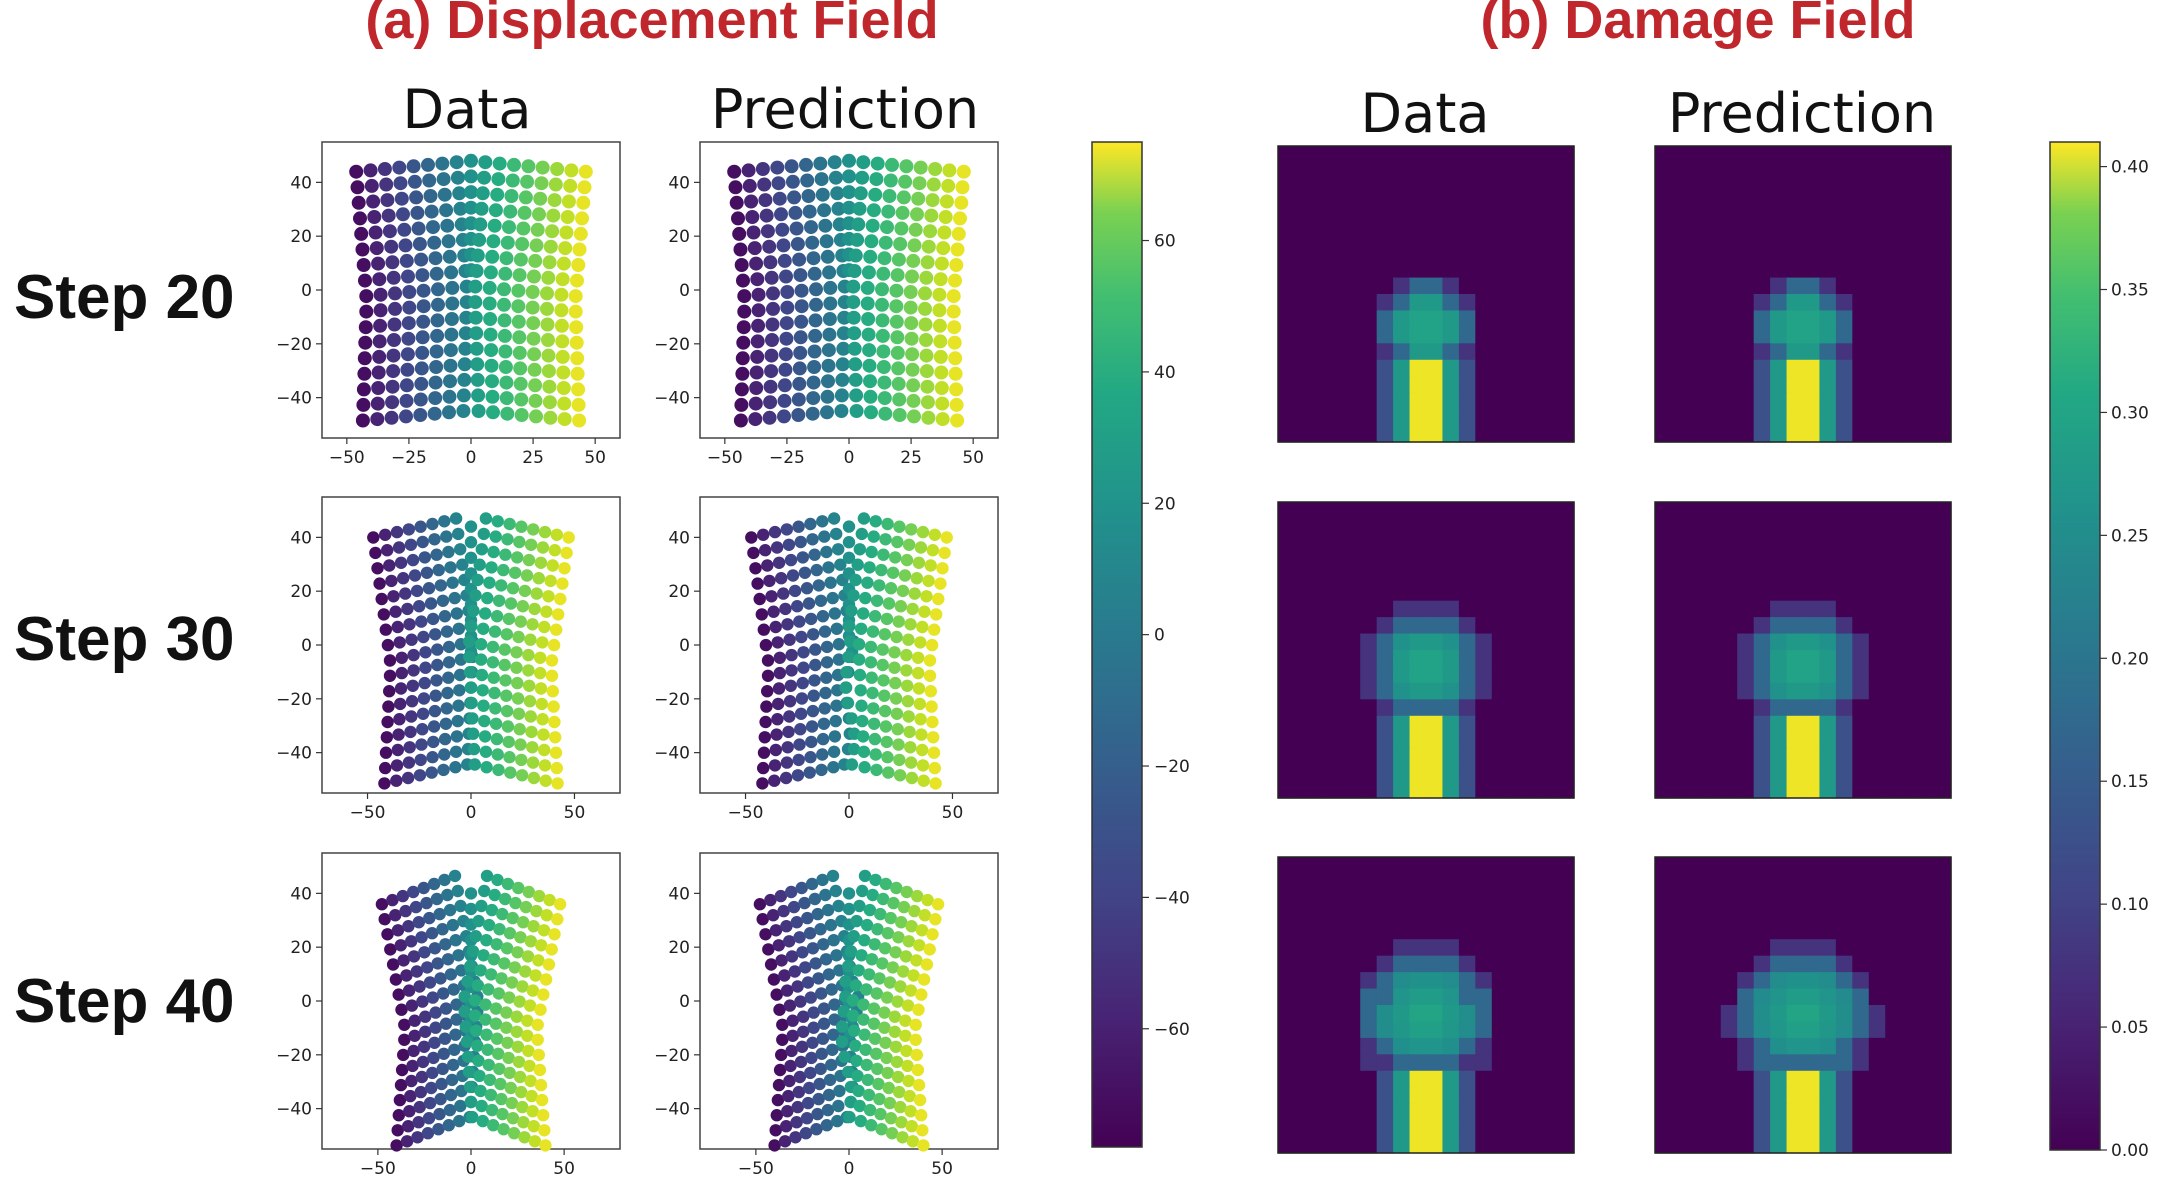  What do you see at coordinates (953, 813) in the screenshot?
I see `x-tick-label: 50` at bounding box center [953, 813].